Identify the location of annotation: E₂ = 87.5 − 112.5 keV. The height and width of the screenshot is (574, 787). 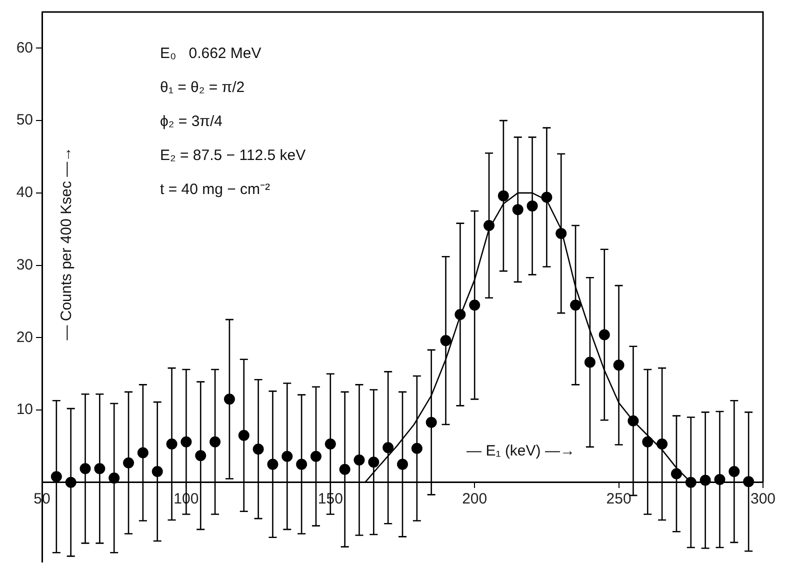
(233, 155).